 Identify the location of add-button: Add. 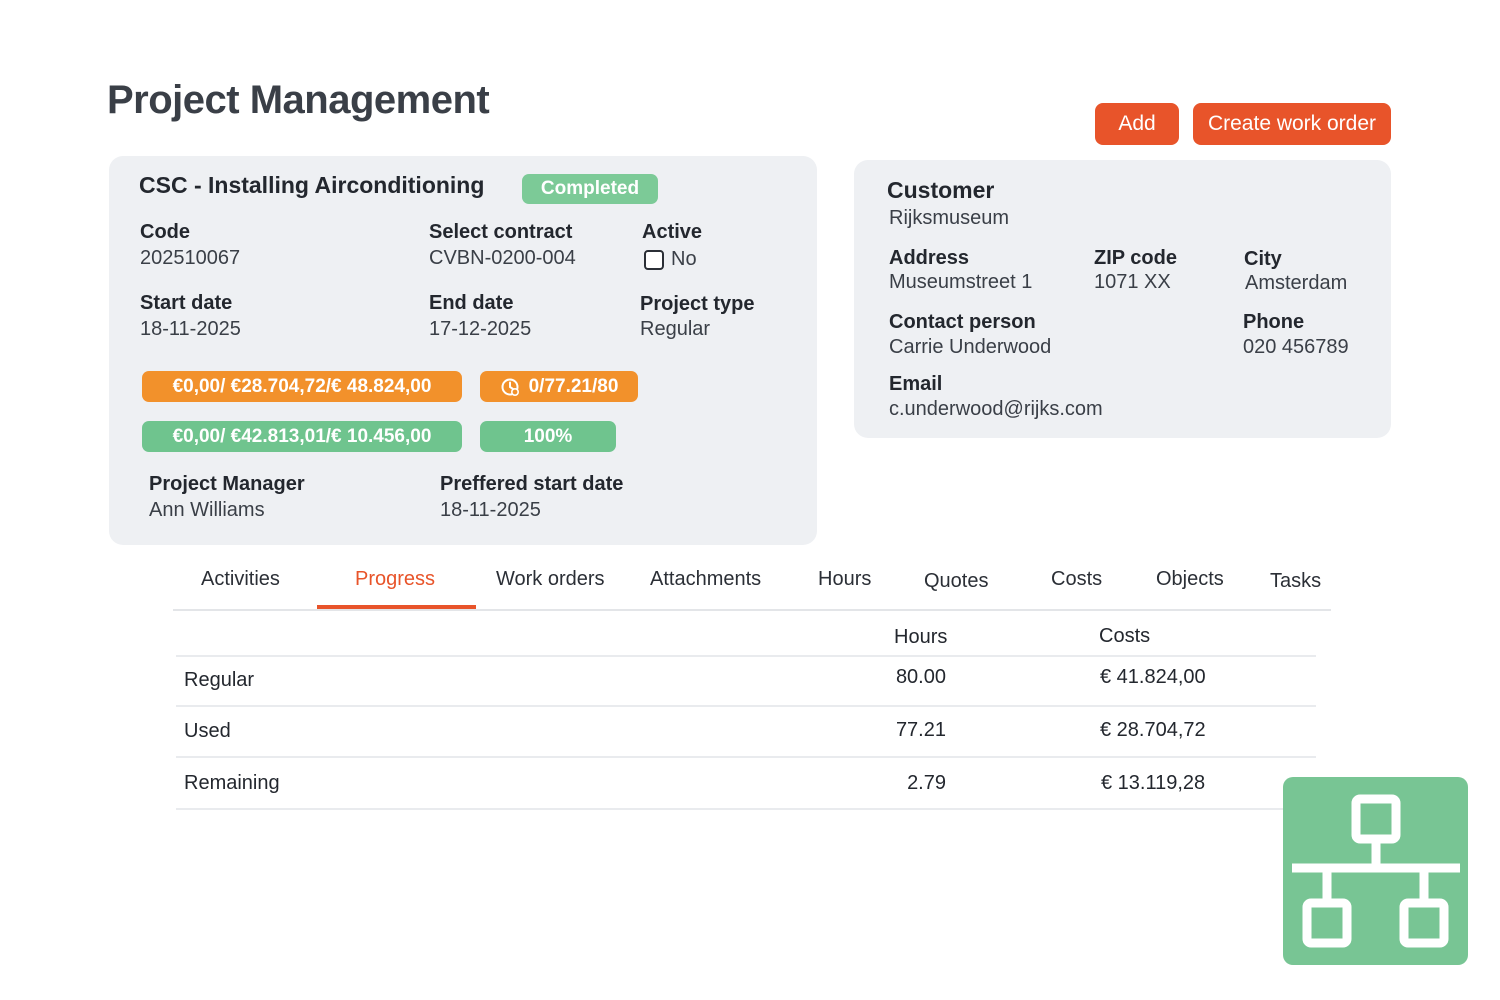
(1137, 124).